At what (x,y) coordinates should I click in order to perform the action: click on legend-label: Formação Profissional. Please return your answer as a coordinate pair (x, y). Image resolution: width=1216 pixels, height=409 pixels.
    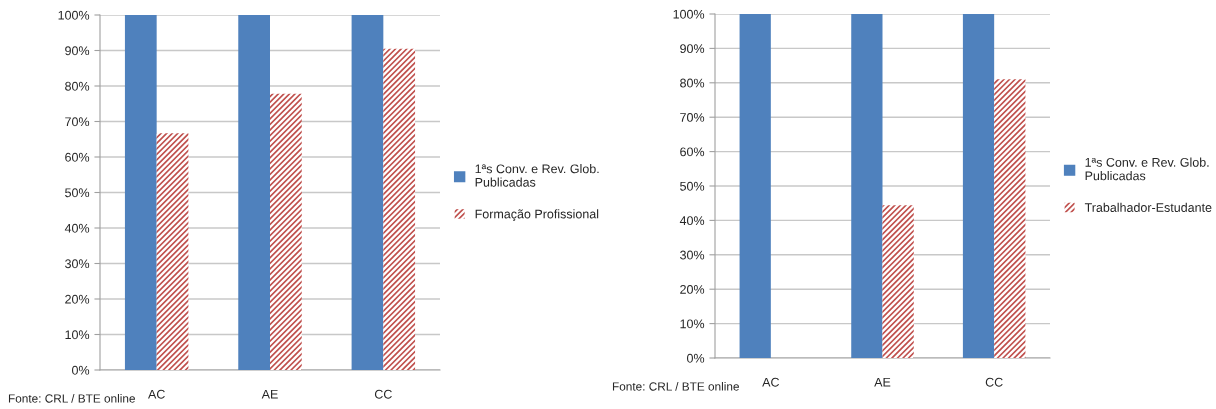
    Looking at the image, I should click on (537, 215).